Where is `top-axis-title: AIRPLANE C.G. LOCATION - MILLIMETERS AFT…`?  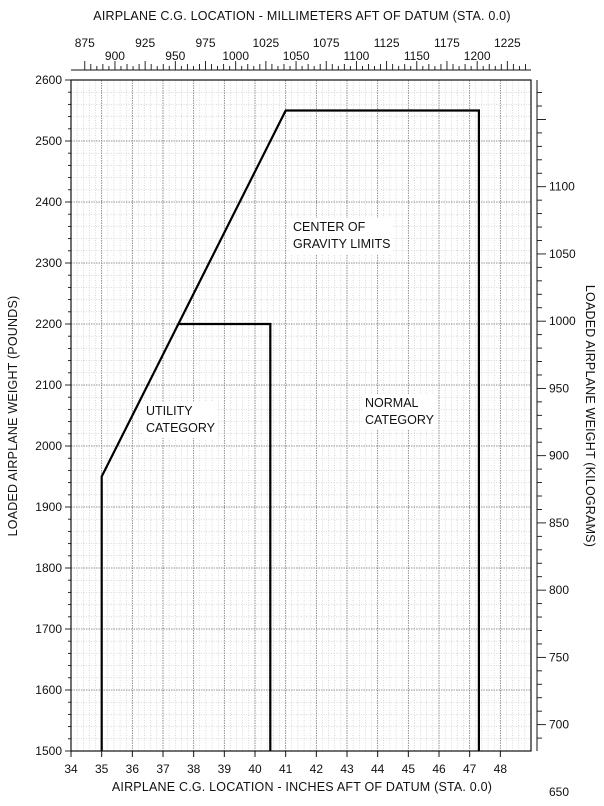 top-axis-title: AIRPLANE C.G. LOCATION - MILLIMETERS AFT… is located at coordinates (302, 16).